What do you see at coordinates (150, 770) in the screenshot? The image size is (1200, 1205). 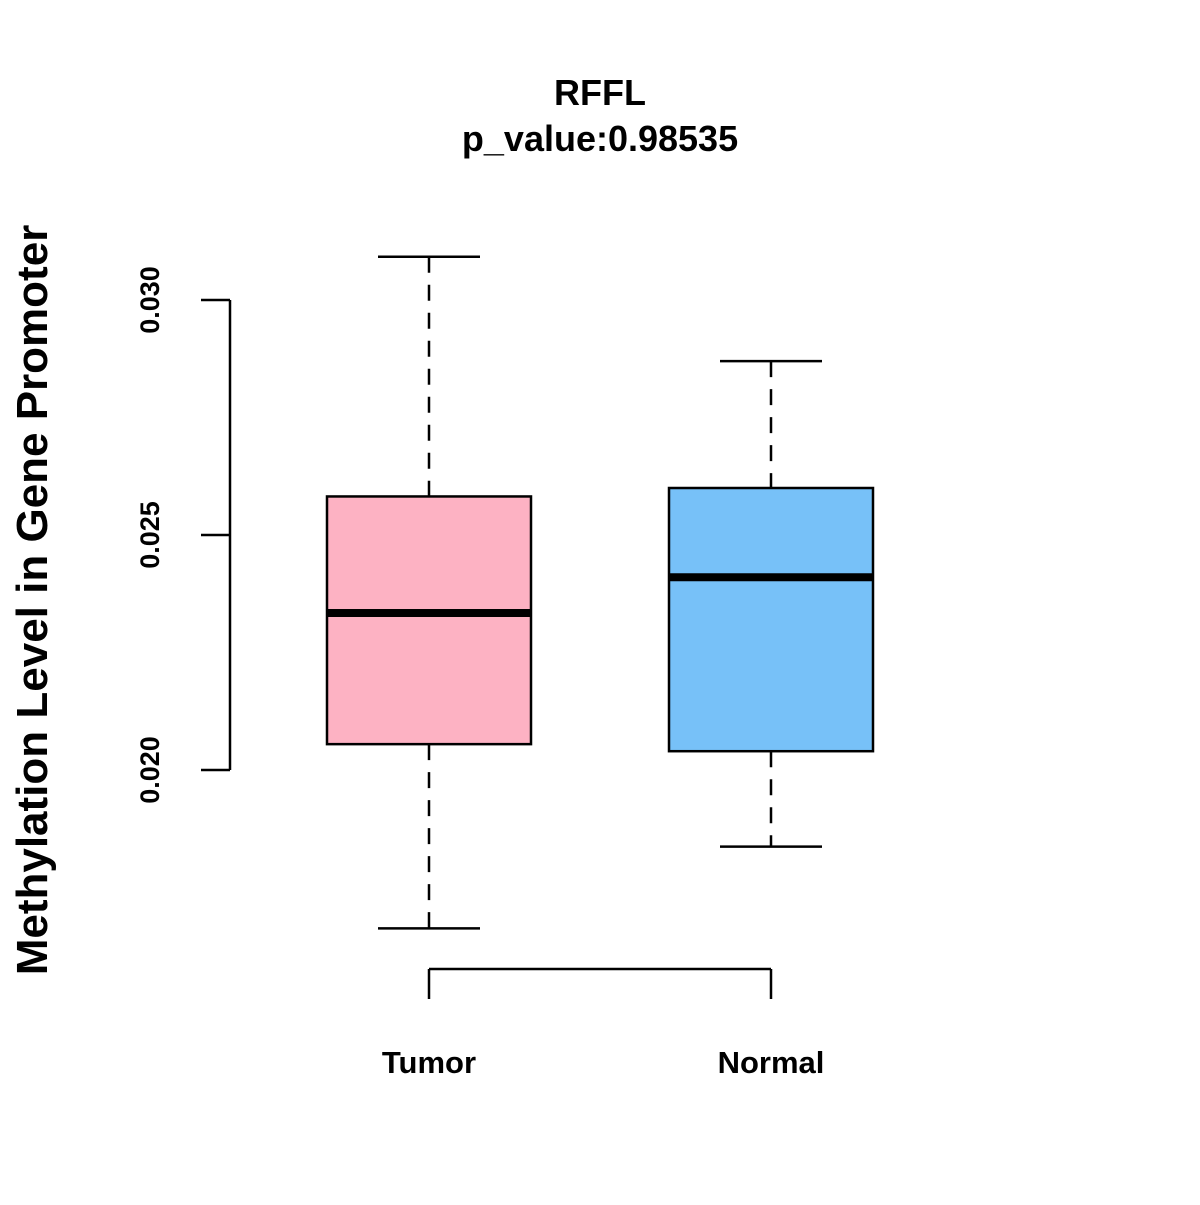 I see `y-tick-label: 0.020` at bounding box center [150, 770].